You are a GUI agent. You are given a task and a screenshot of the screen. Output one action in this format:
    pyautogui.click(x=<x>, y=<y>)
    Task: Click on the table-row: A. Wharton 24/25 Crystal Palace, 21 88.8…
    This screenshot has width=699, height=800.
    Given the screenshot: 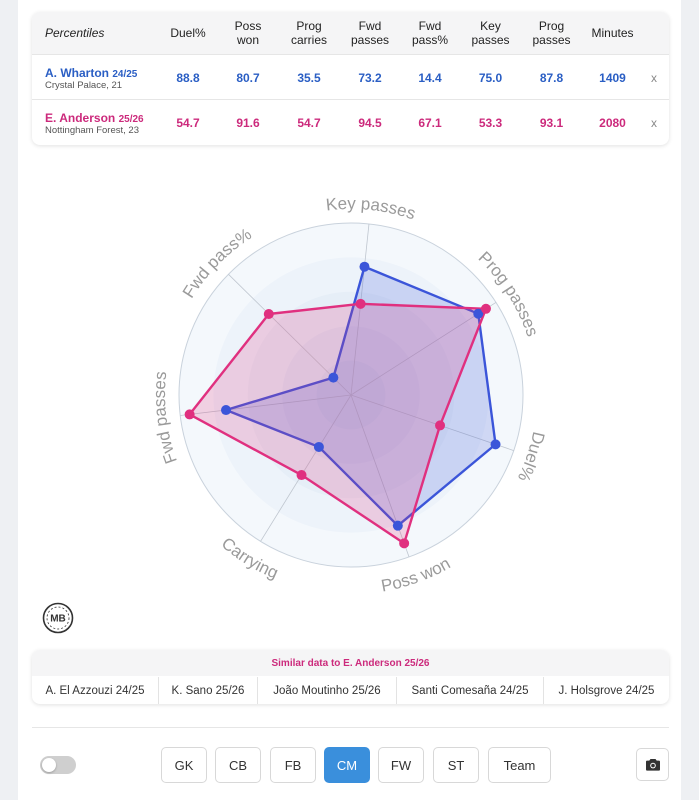 What is the action you would take?
    pyautogui.click(x=350, y=76)
    